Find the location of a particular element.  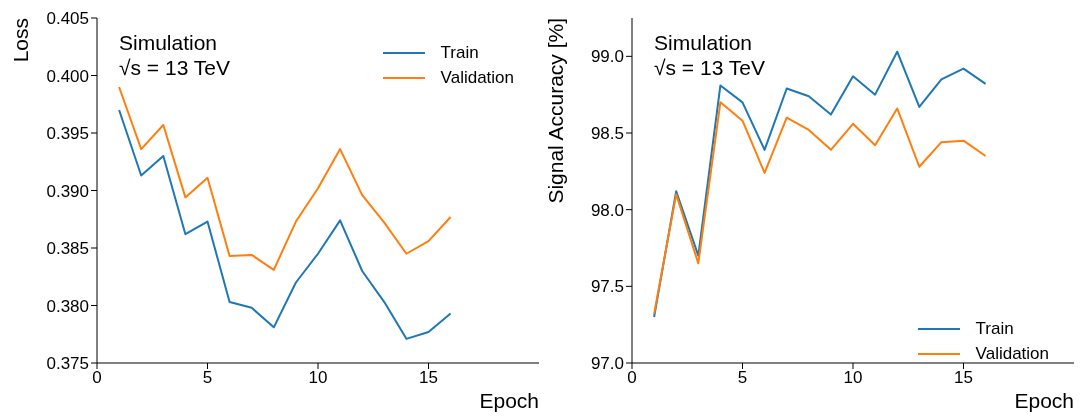

y-tick-label: 0.405 is located at coordinates (67, 19).